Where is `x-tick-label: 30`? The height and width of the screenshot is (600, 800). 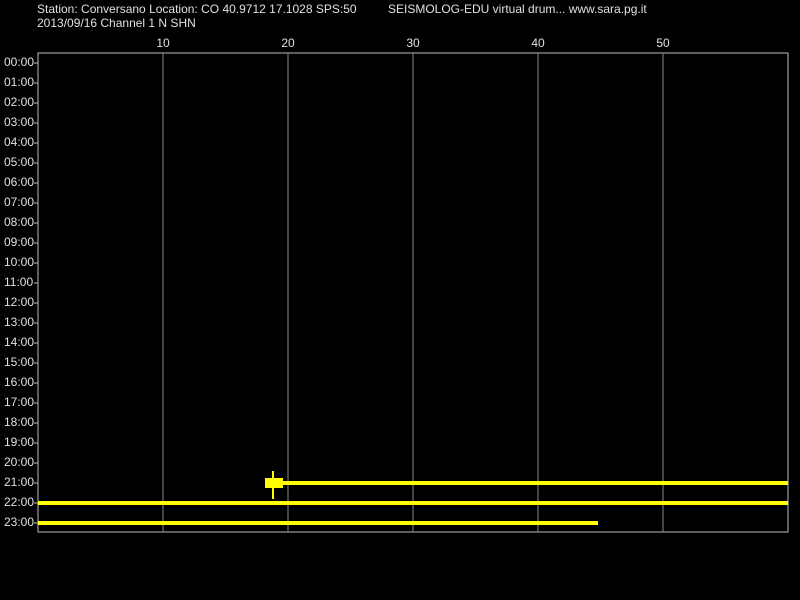
x-tick-label: 30 is located at coordinates (413, 43).